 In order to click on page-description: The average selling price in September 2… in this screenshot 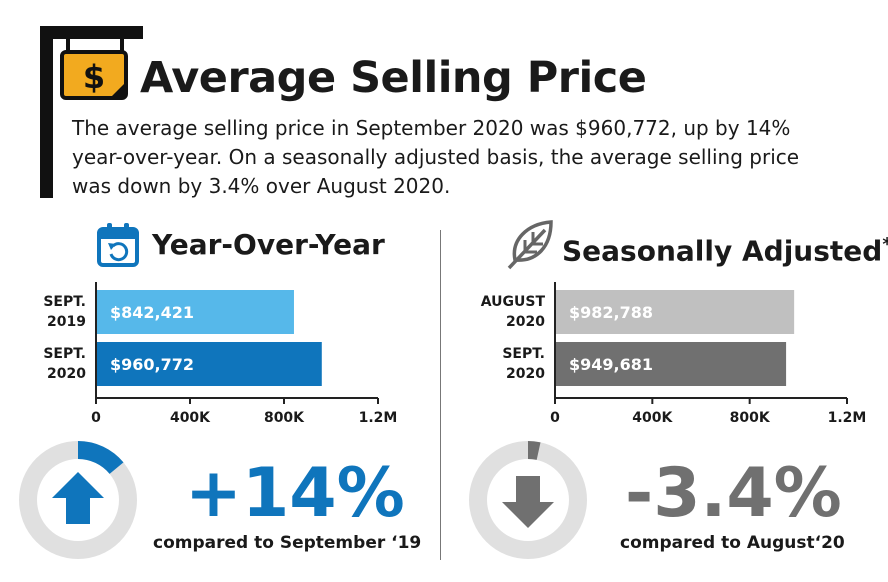, I will do `click(436, 157)`.